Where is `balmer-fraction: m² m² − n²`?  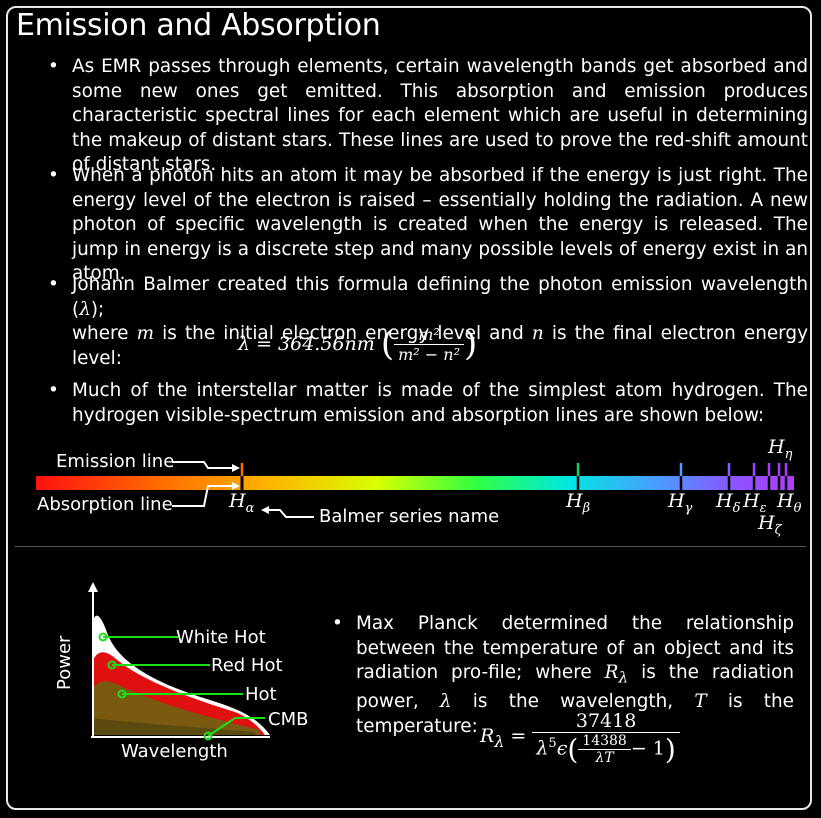
balmer-fraction: m² m² − n² is located at coordinates (429, 344).